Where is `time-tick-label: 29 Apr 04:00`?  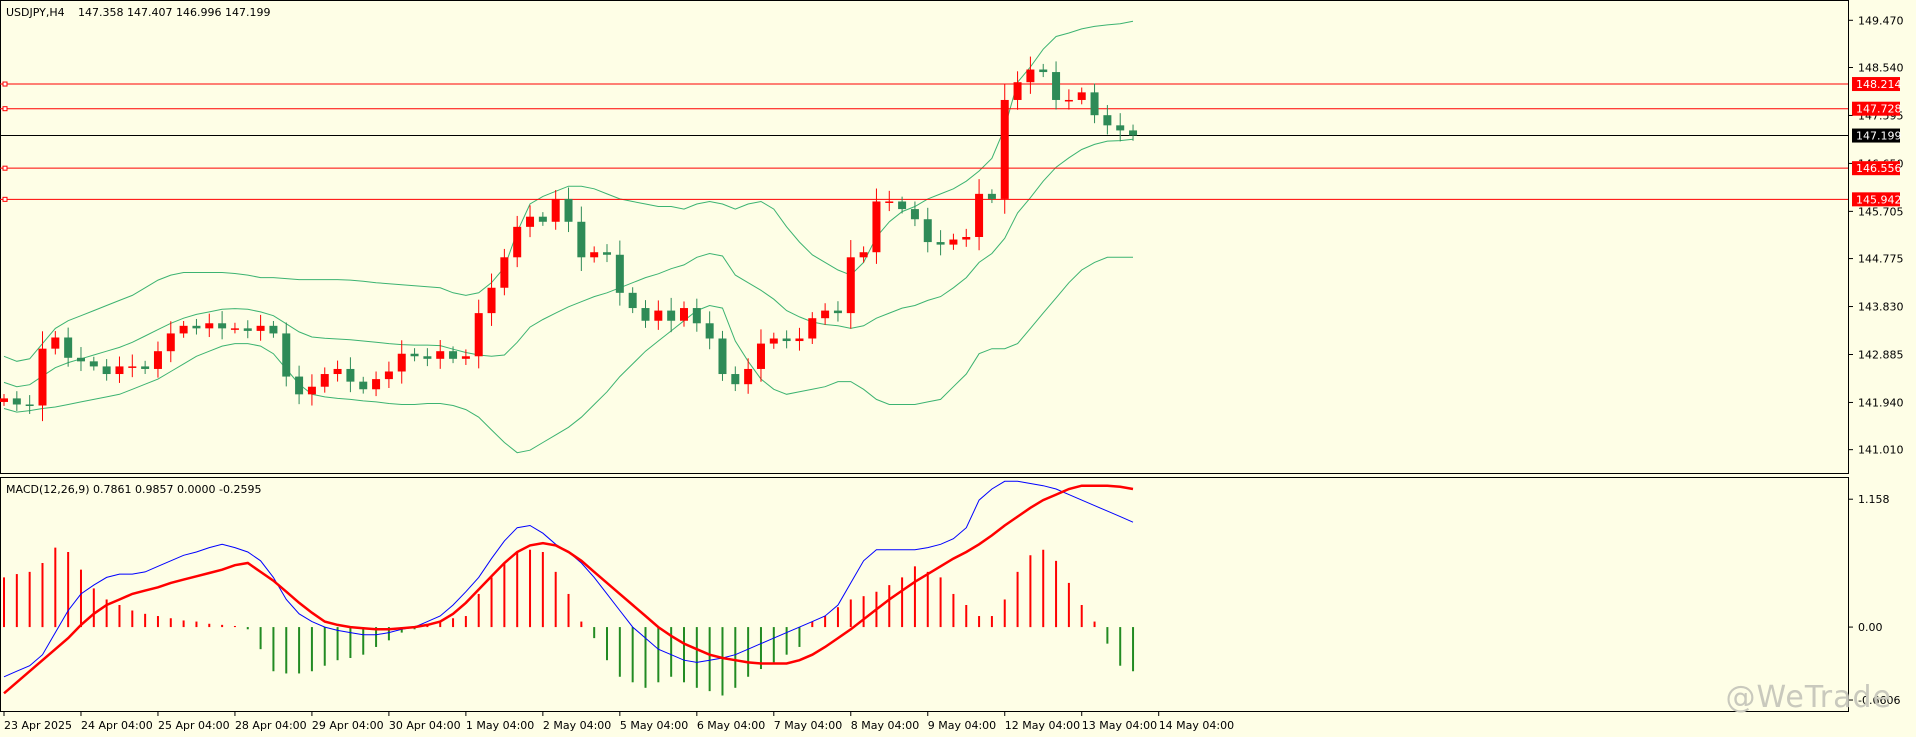 time-tick-label: 29 Apr 04:00 is located at coordinates (348, 725).